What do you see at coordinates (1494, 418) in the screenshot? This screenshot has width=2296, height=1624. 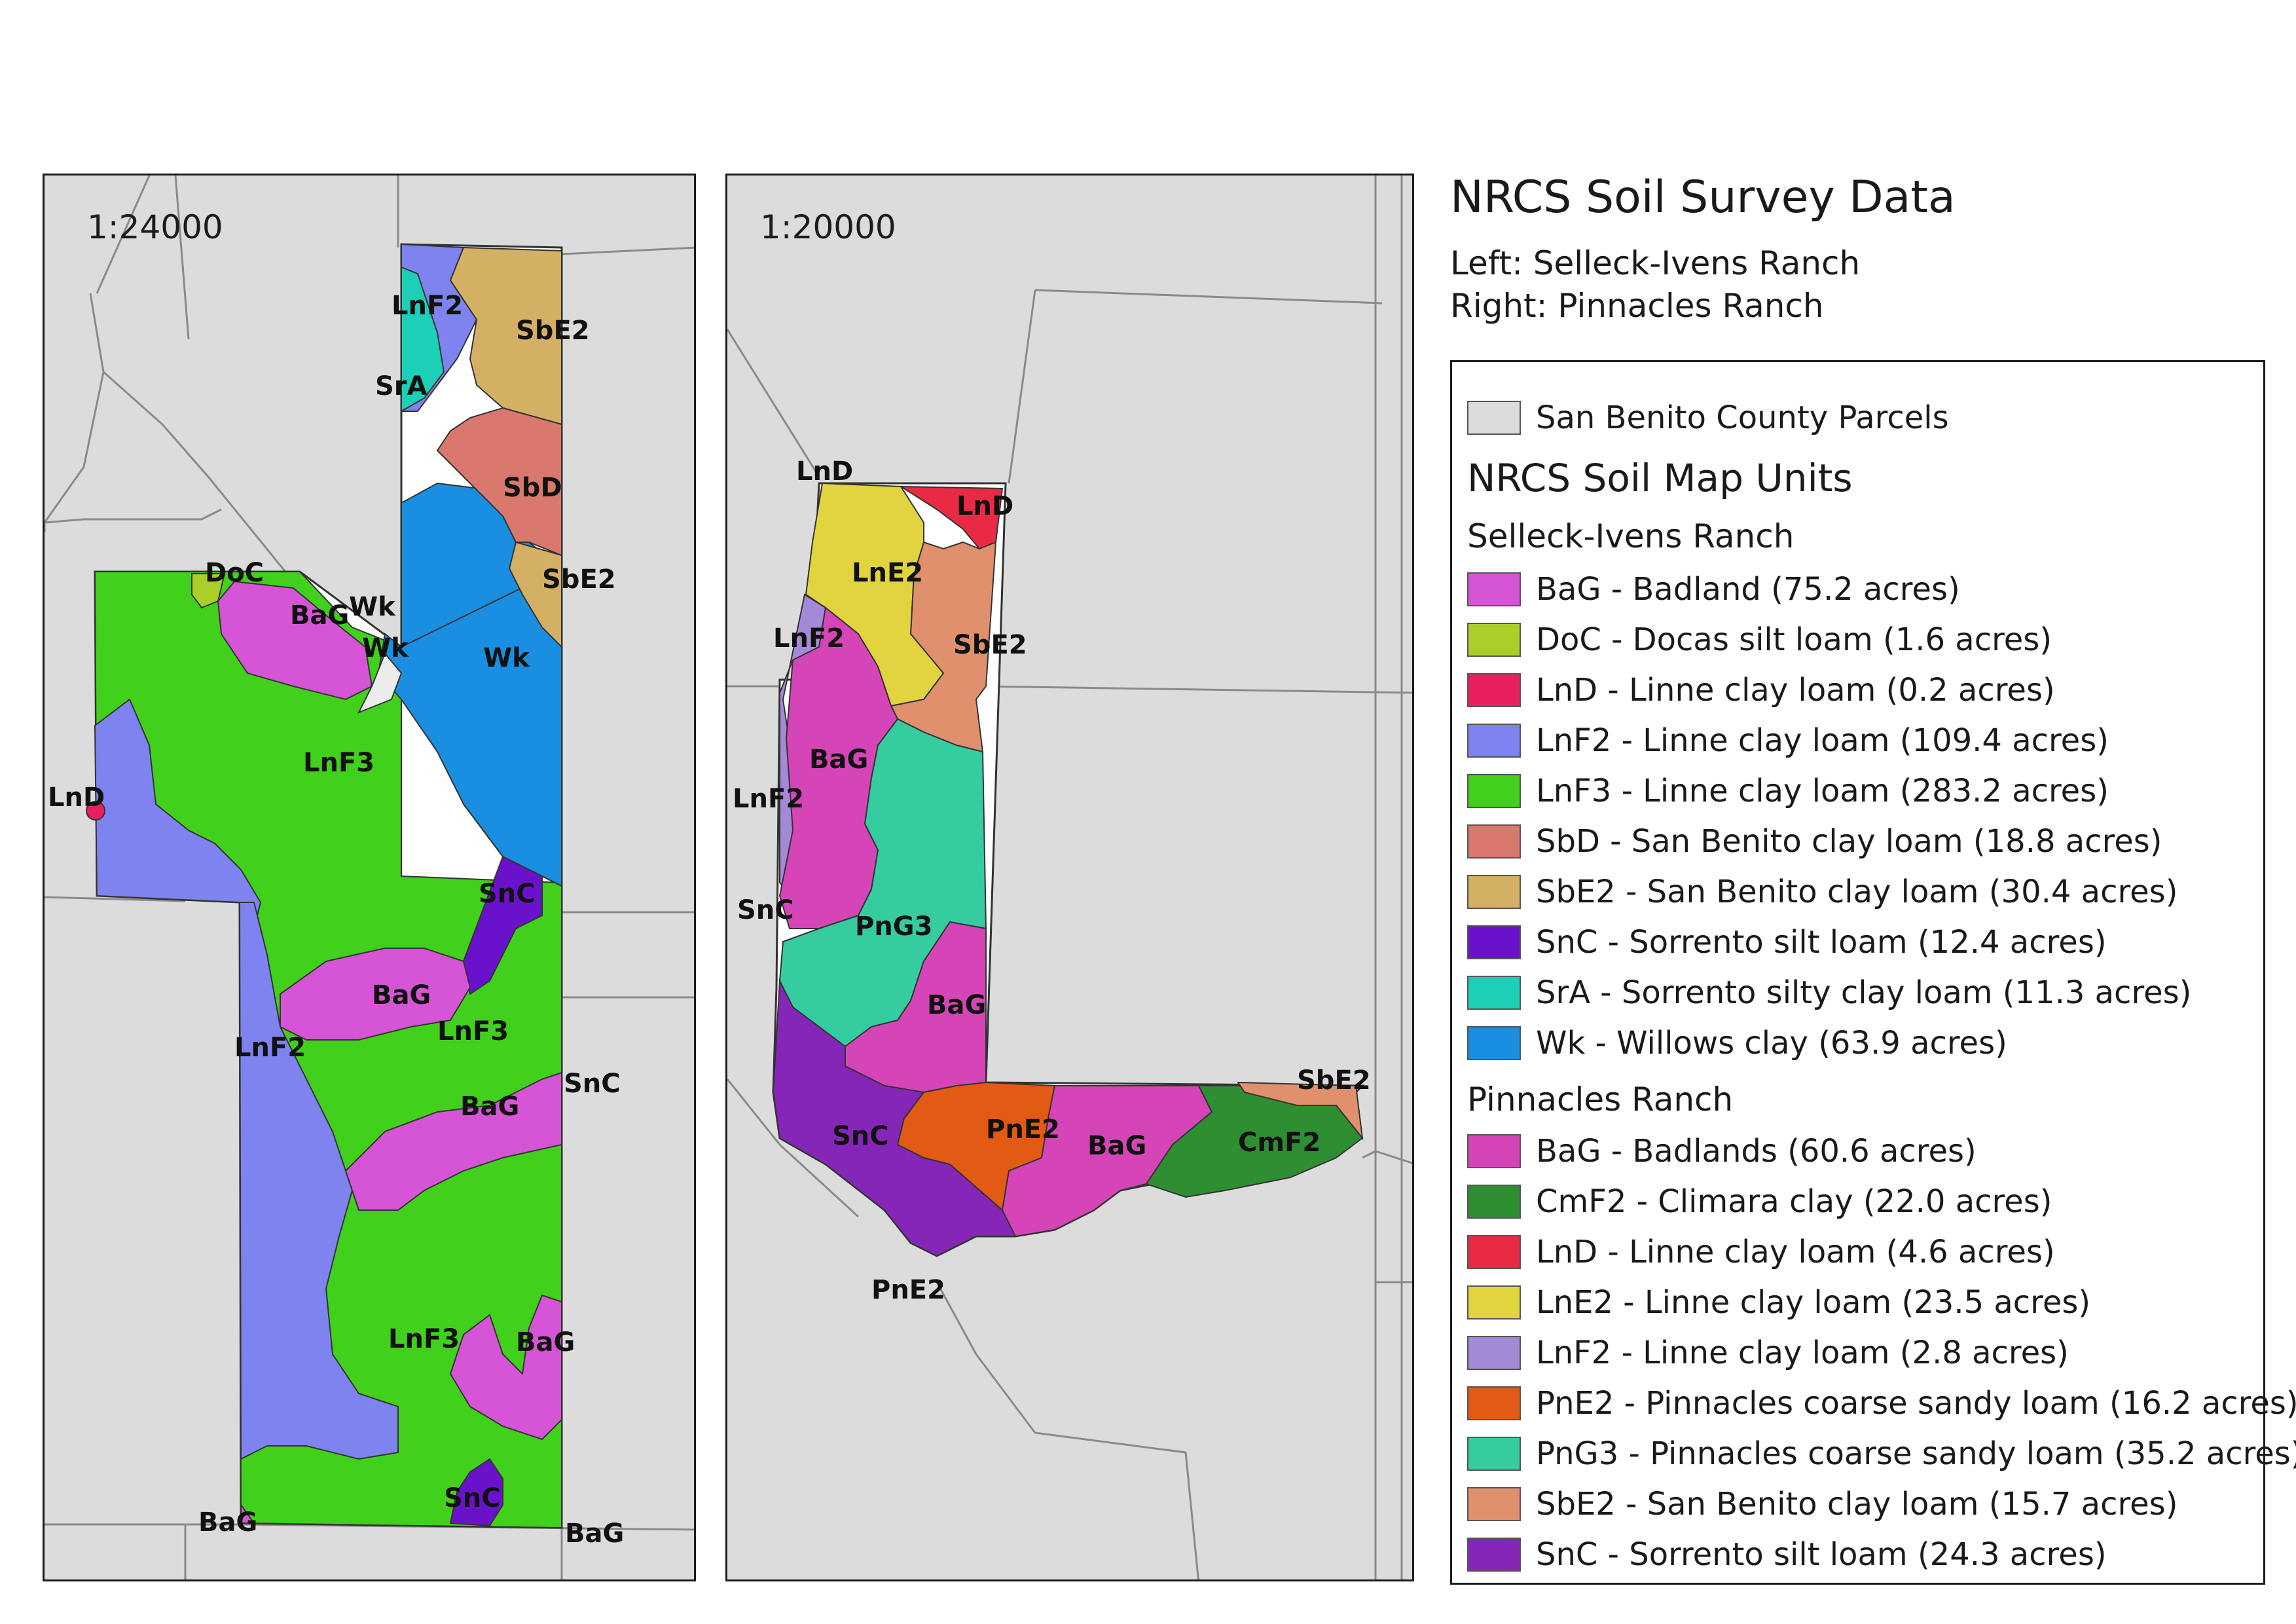 I see `legend-swatch-parcels` at bounding box center [1494, 418].